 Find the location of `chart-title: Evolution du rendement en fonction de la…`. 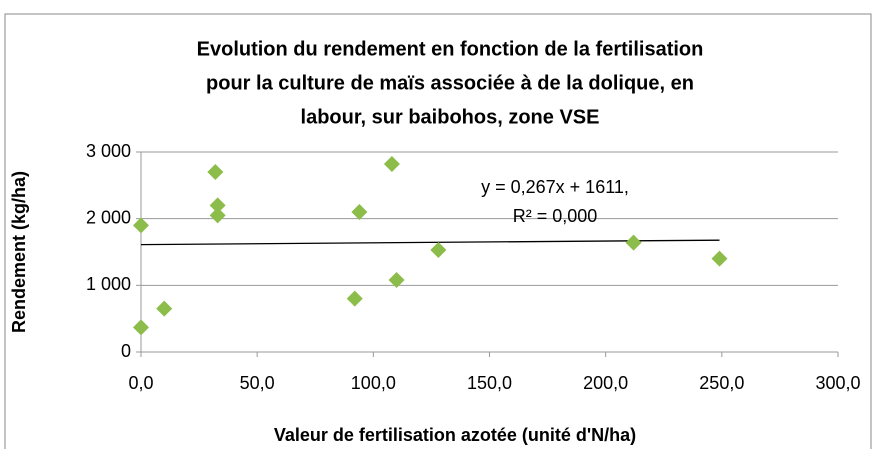

chart-title: Evolution du rendement en fonction de la… is located at coordinates (450, 49).